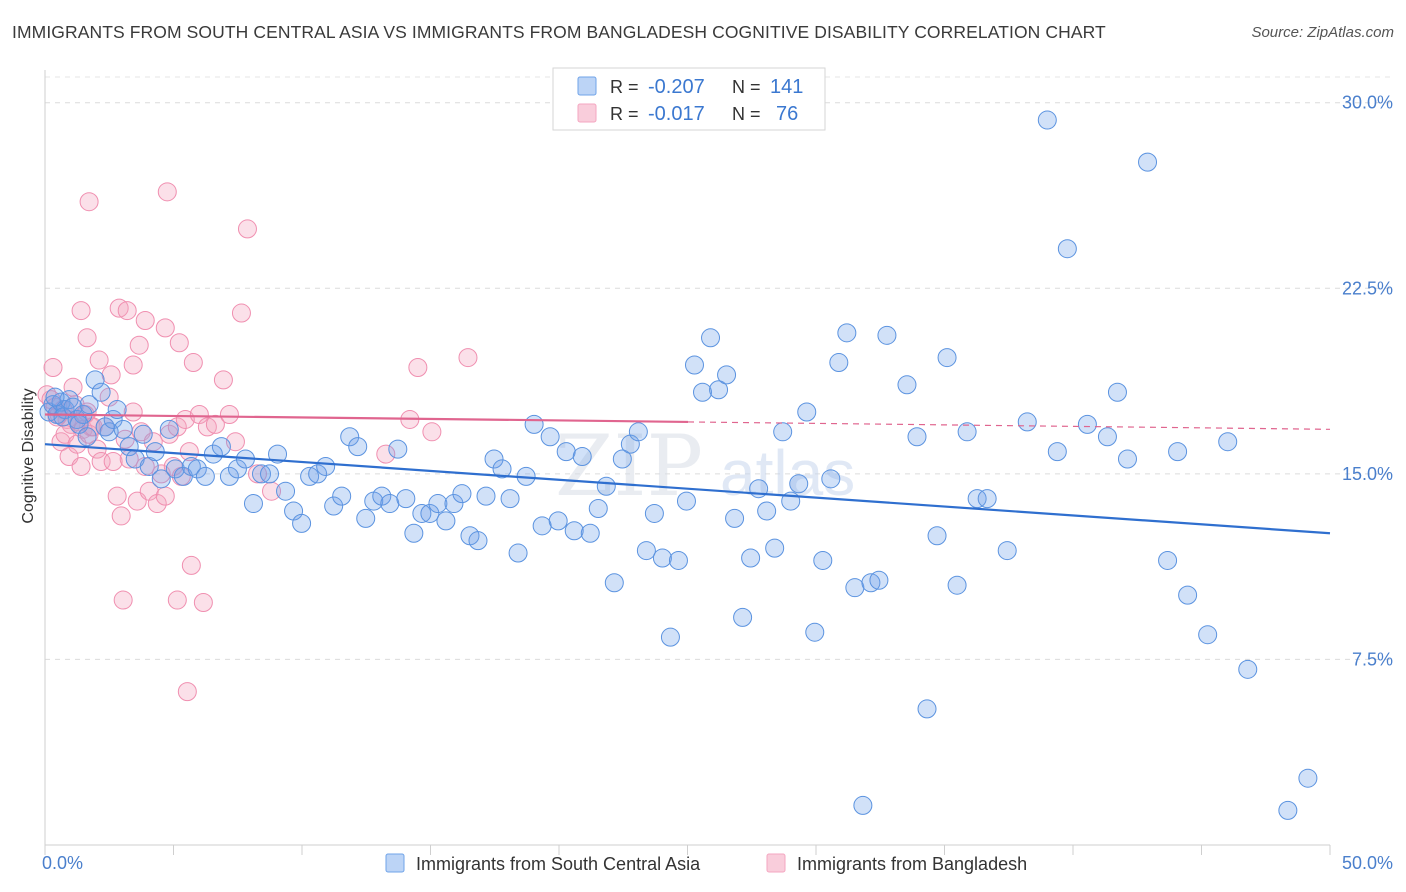 The image size is (1406, 892). I want to click on trend-bangladesh-solid, so click(366, 418).